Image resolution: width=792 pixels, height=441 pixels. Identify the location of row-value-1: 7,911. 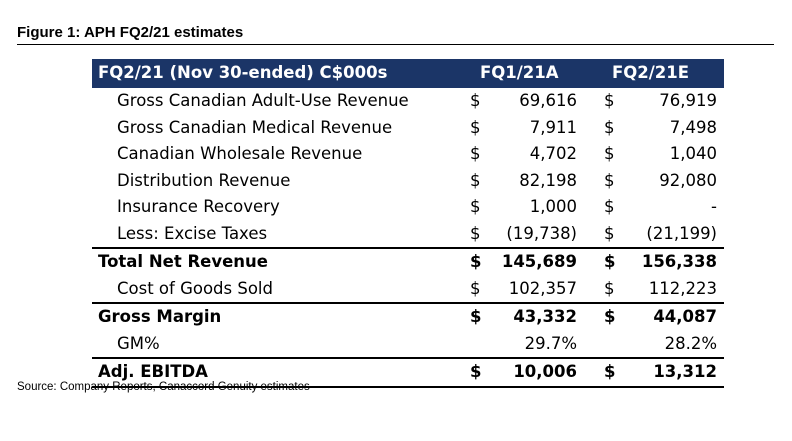
(553, 127).